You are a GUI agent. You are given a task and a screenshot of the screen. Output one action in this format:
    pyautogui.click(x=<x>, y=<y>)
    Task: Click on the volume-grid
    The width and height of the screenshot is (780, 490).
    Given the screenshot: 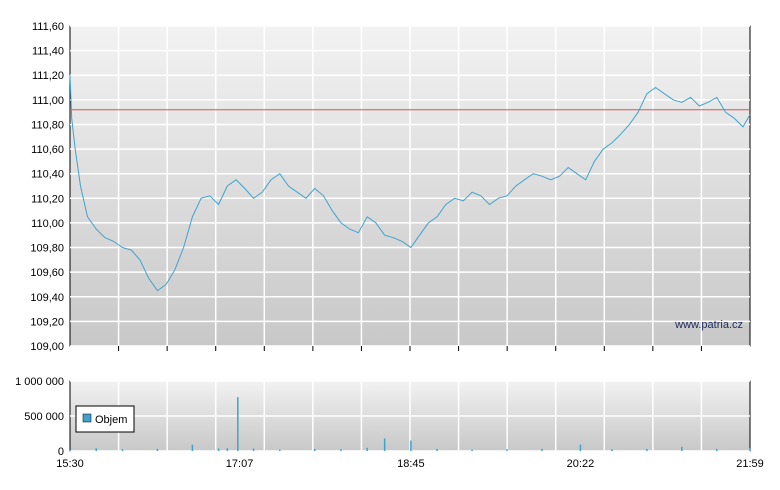 What is the action you would take?
    pyautogui.click(x=410, y=416)
    